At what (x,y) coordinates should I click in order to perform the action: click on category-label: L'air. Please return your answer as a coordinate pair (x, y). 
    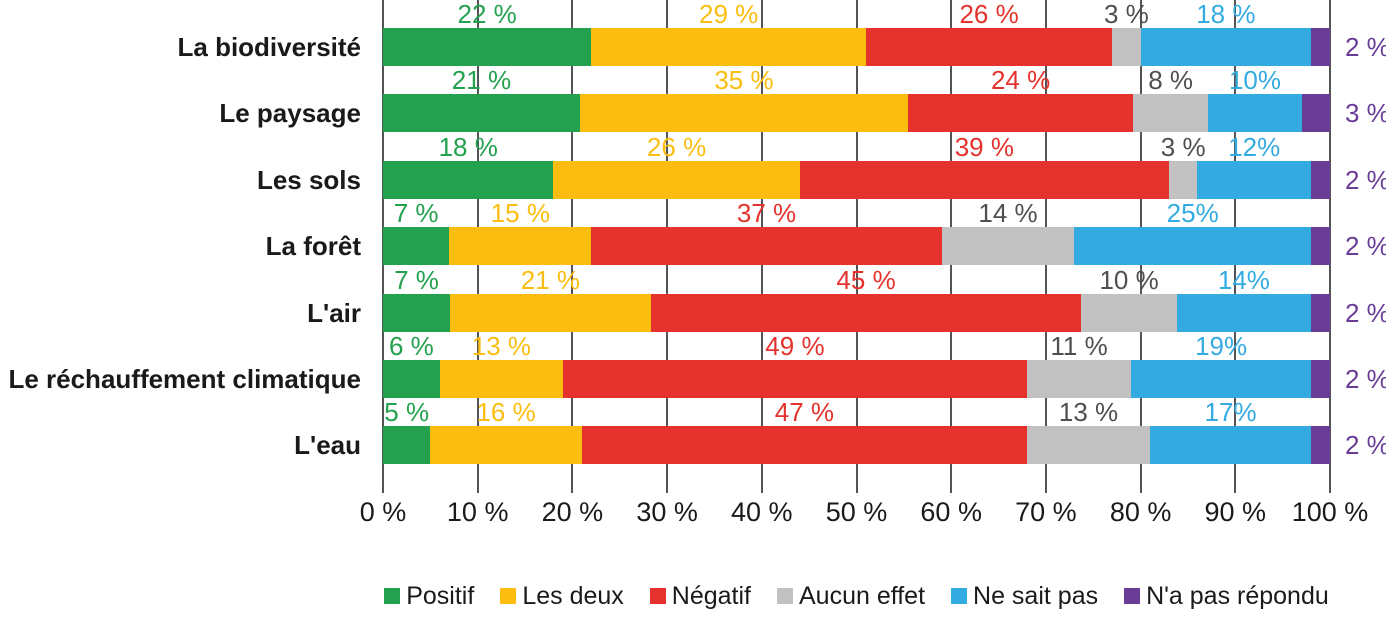
    Looking at the image, I should click on (334, 312).